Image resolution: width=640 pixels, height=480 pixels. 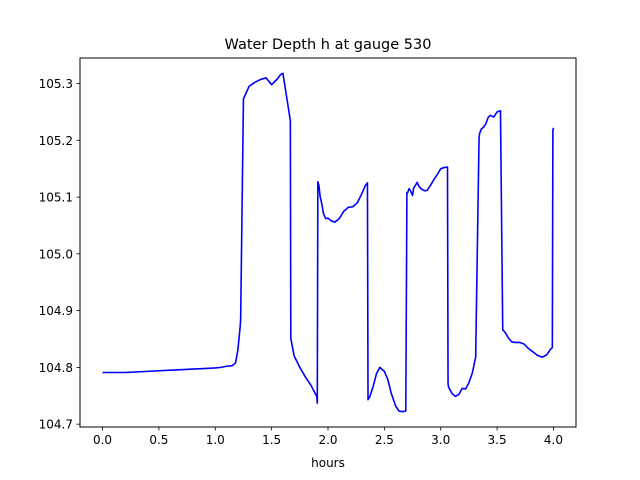 I want to click on x-tick-label: 2.5, so click(x=384, y=440).